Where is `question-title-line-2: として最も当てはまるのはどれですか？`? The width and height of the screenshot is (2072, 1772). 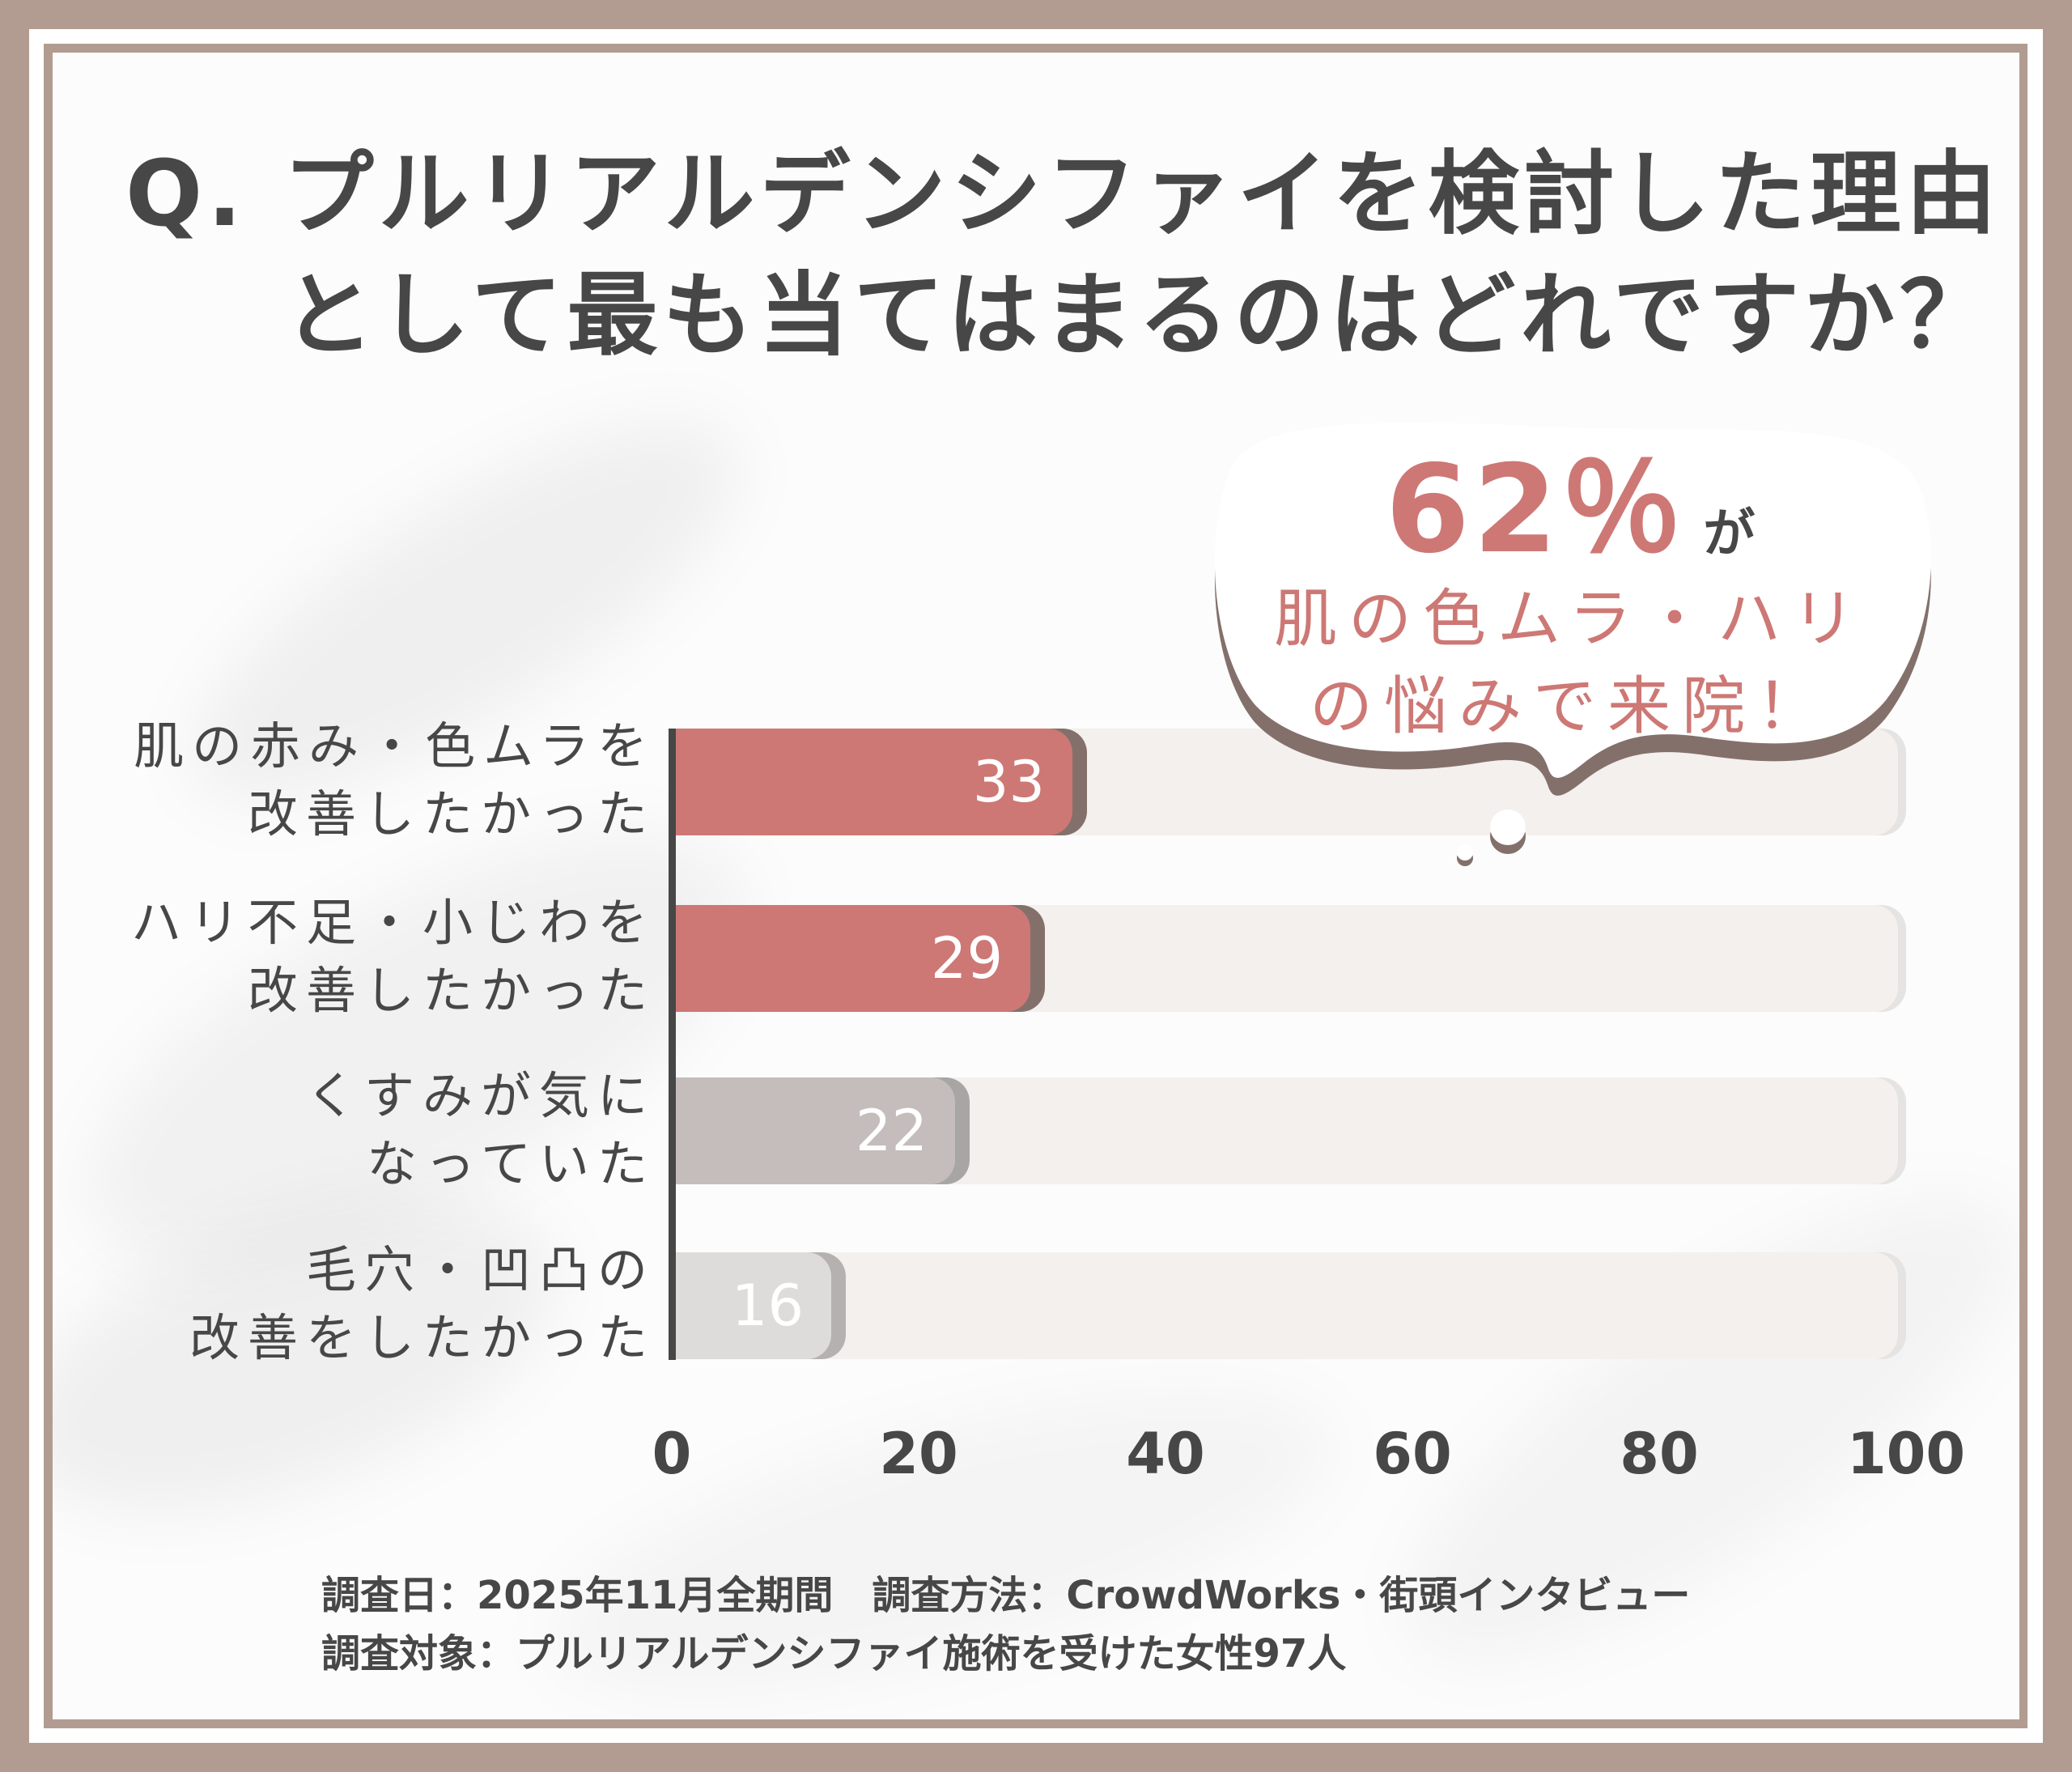 question-title-line-2: として最も当てはまるのはどれですか？ is located at coordinates (1139, 316).